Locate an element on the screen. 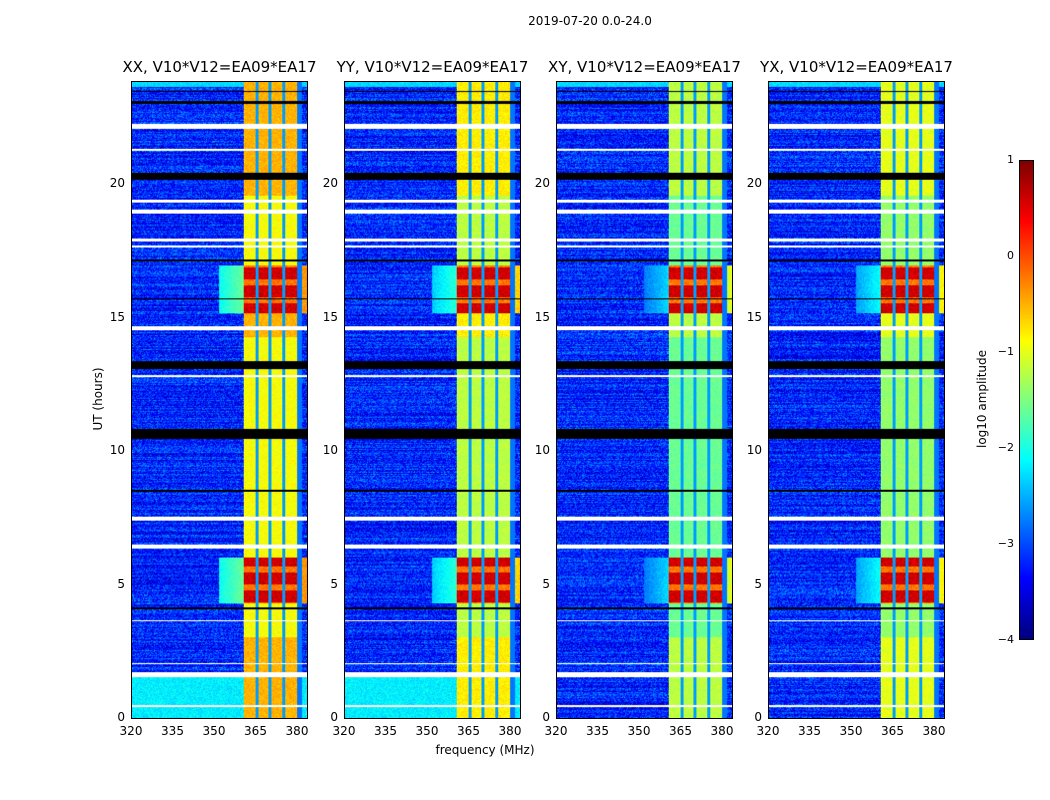 The height and width of the screenshot is (800, 1050). heatmap-xx is located at coordinates (219, 400).